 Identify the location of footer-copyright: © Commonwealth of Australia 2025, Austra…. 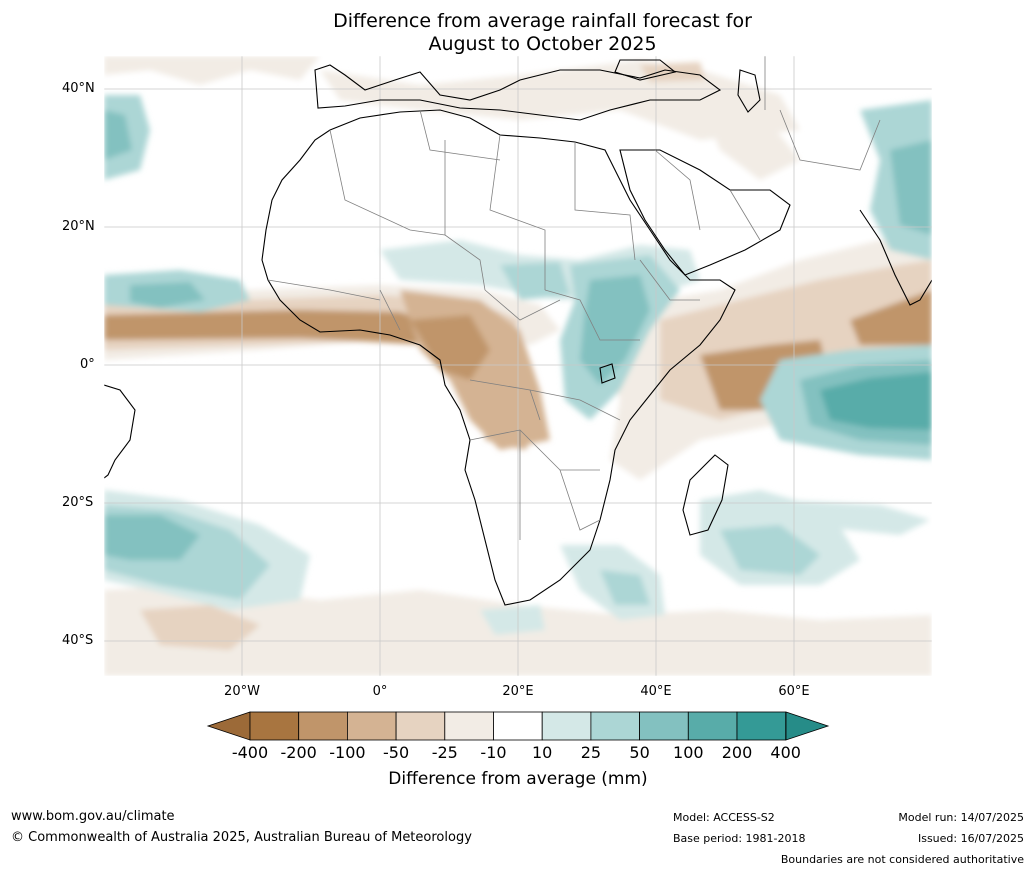
(241, 837).